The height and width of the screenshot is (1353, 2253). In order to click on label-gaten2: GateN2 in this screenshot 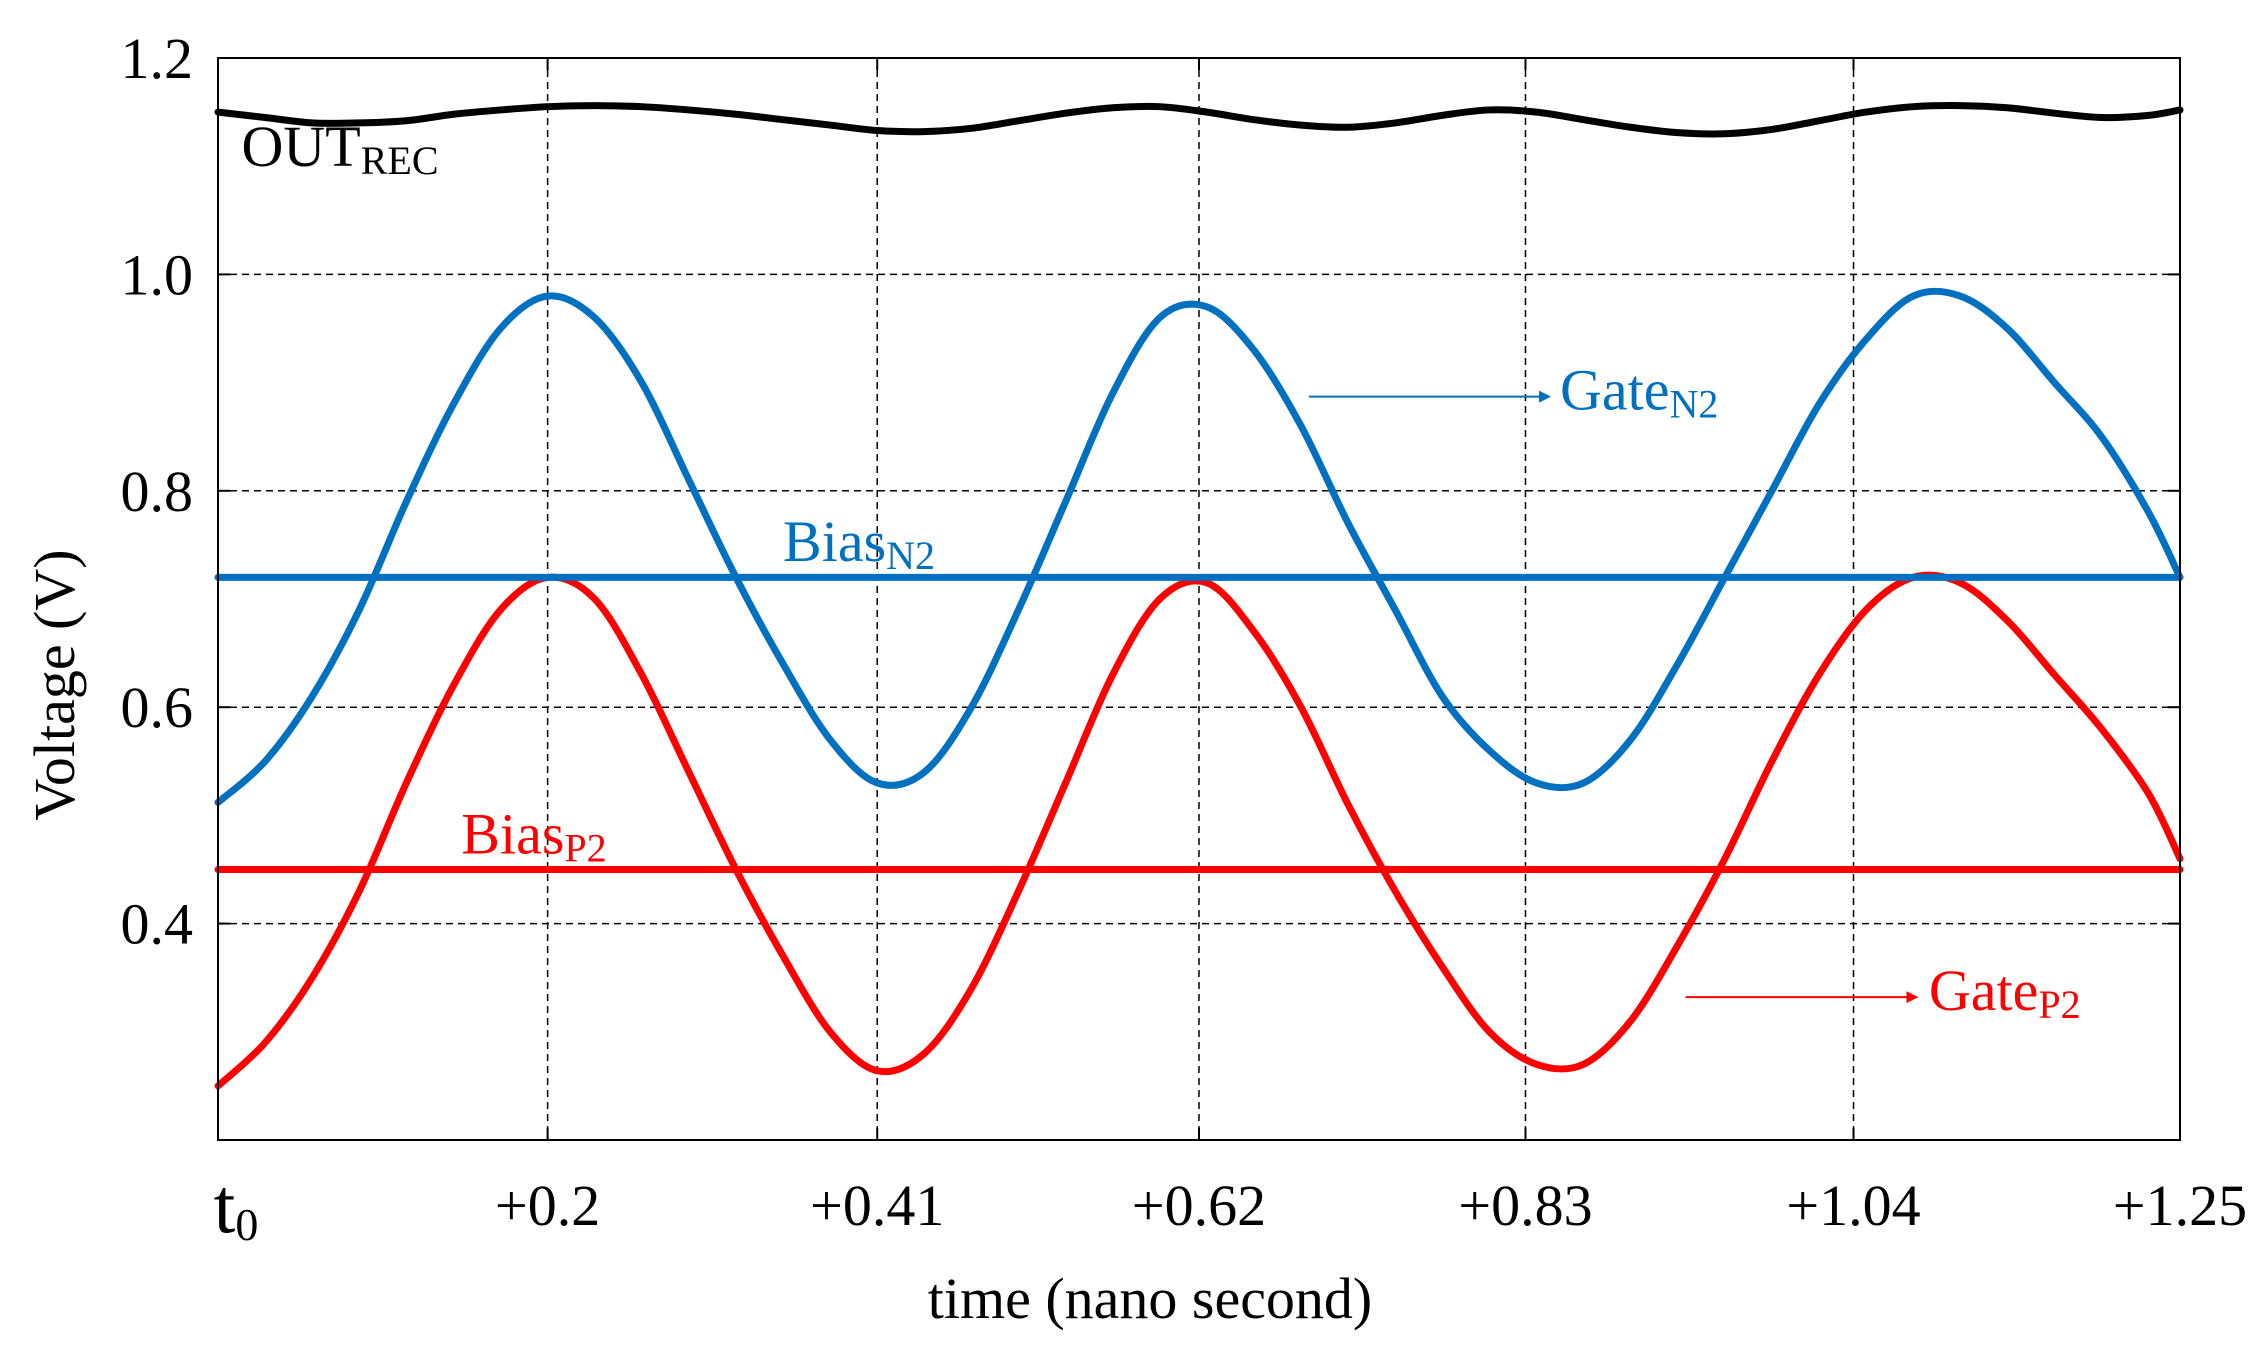, I will do `click(1639, 392)`.